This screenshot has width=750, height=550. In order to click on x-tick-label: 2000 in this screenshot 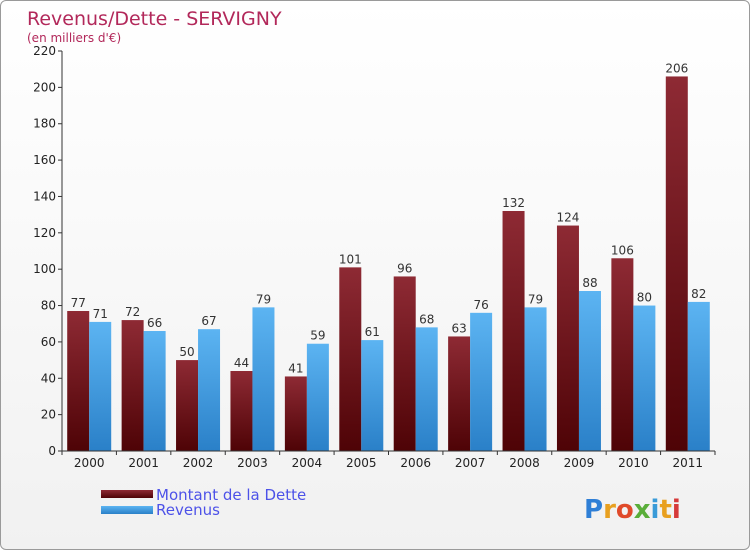, I will do `click(89, 463)`.